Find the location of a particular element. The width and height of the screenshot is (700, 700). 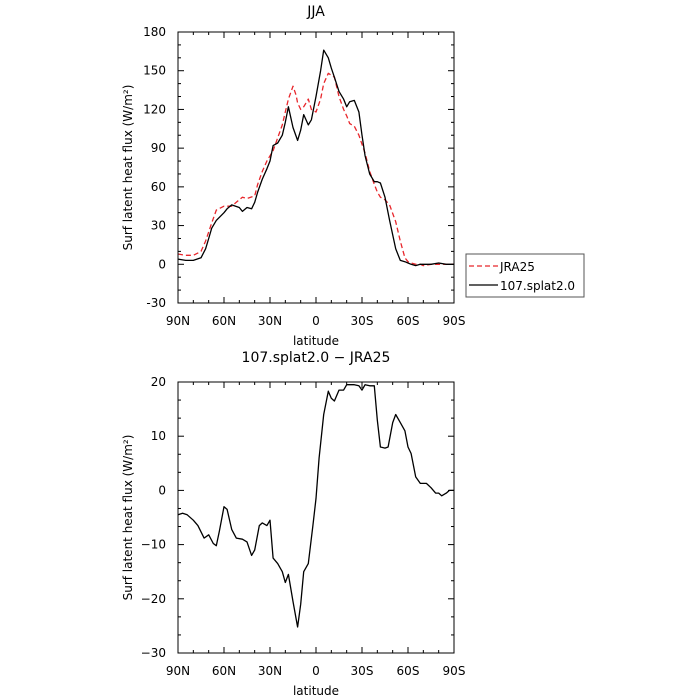

chart-jja-y-tick-label: 120 is located at coordinates (154, 109).